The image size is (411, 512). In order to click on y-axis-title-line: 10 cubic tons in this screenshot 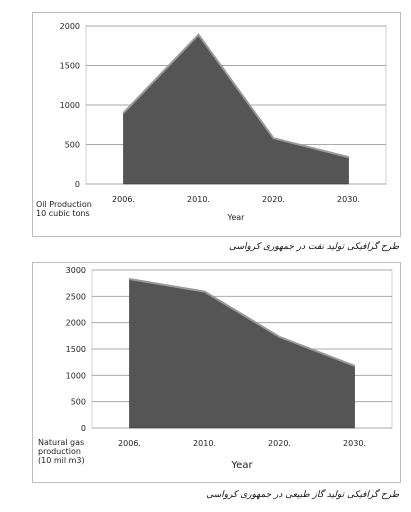, I will do `click(63, 213)`.